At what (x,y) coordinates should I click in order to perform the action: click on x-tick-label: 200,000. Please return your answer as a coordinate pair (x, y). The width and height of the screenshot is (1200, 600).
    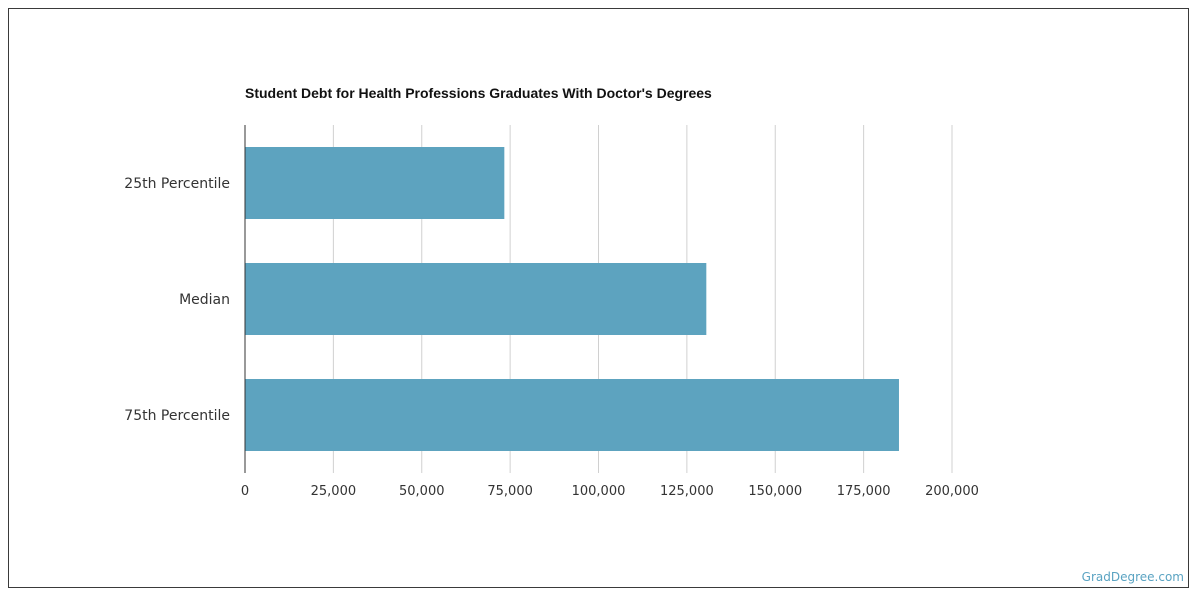
    Looking at the image, I should click on (952, 491).